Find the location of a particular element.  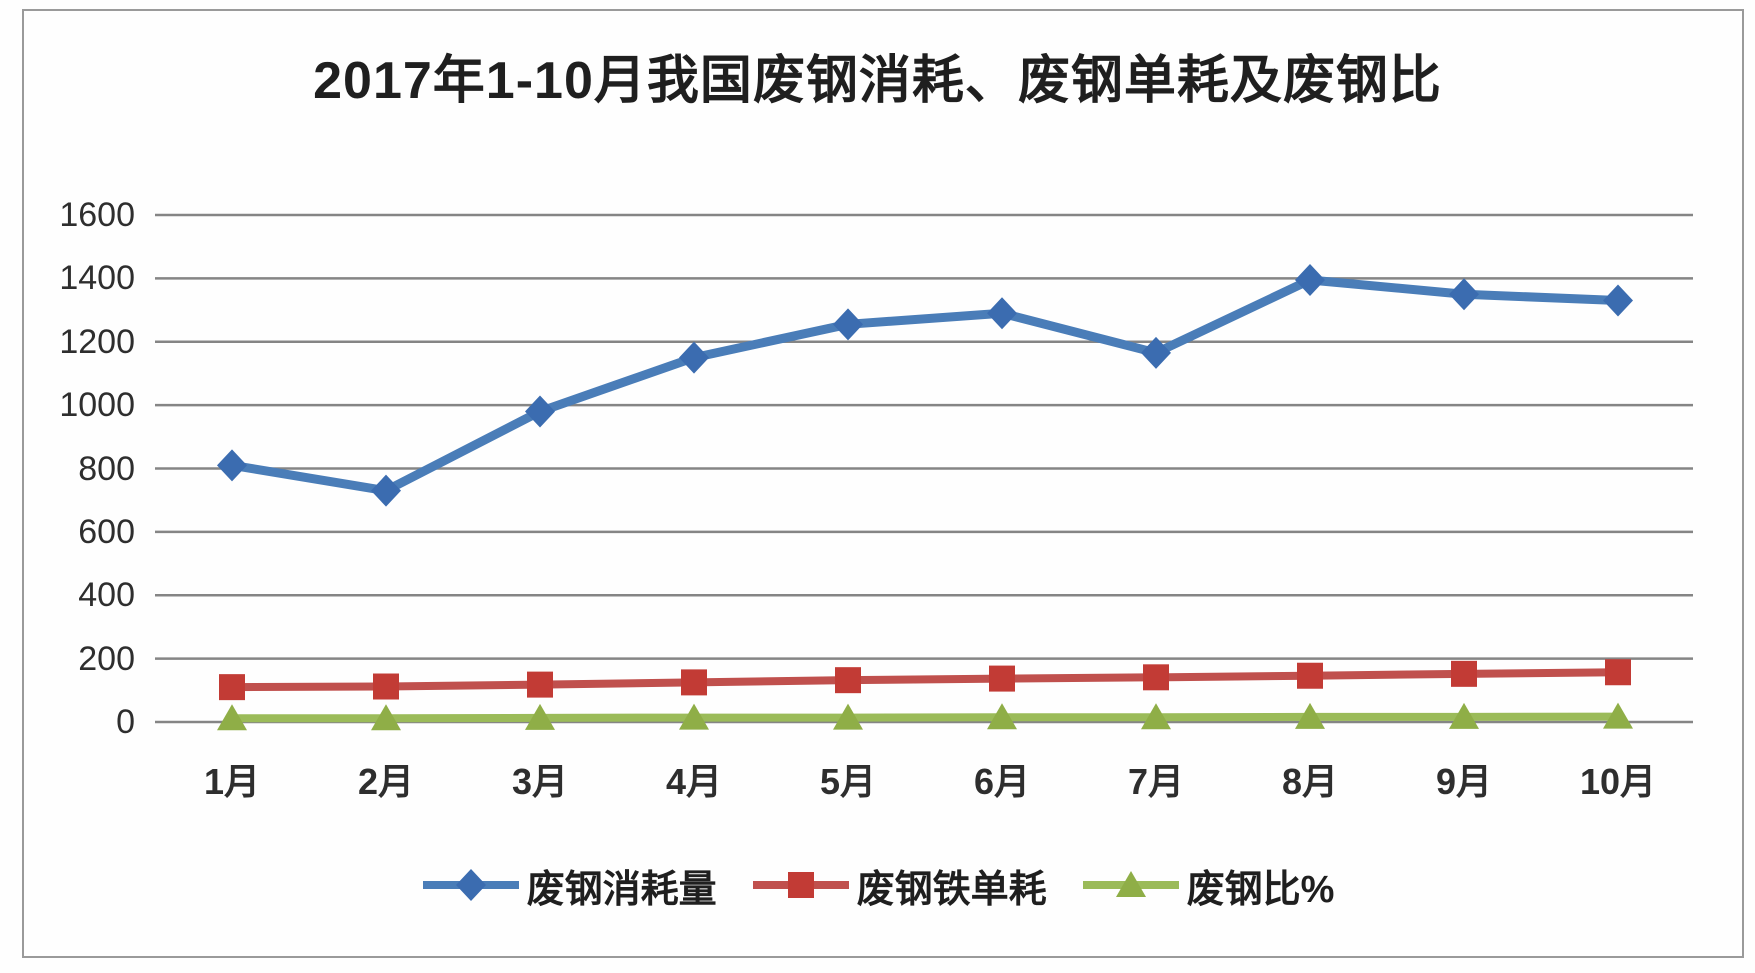

y-axis-tick-label: 0 is located at coordinates (125, 722).